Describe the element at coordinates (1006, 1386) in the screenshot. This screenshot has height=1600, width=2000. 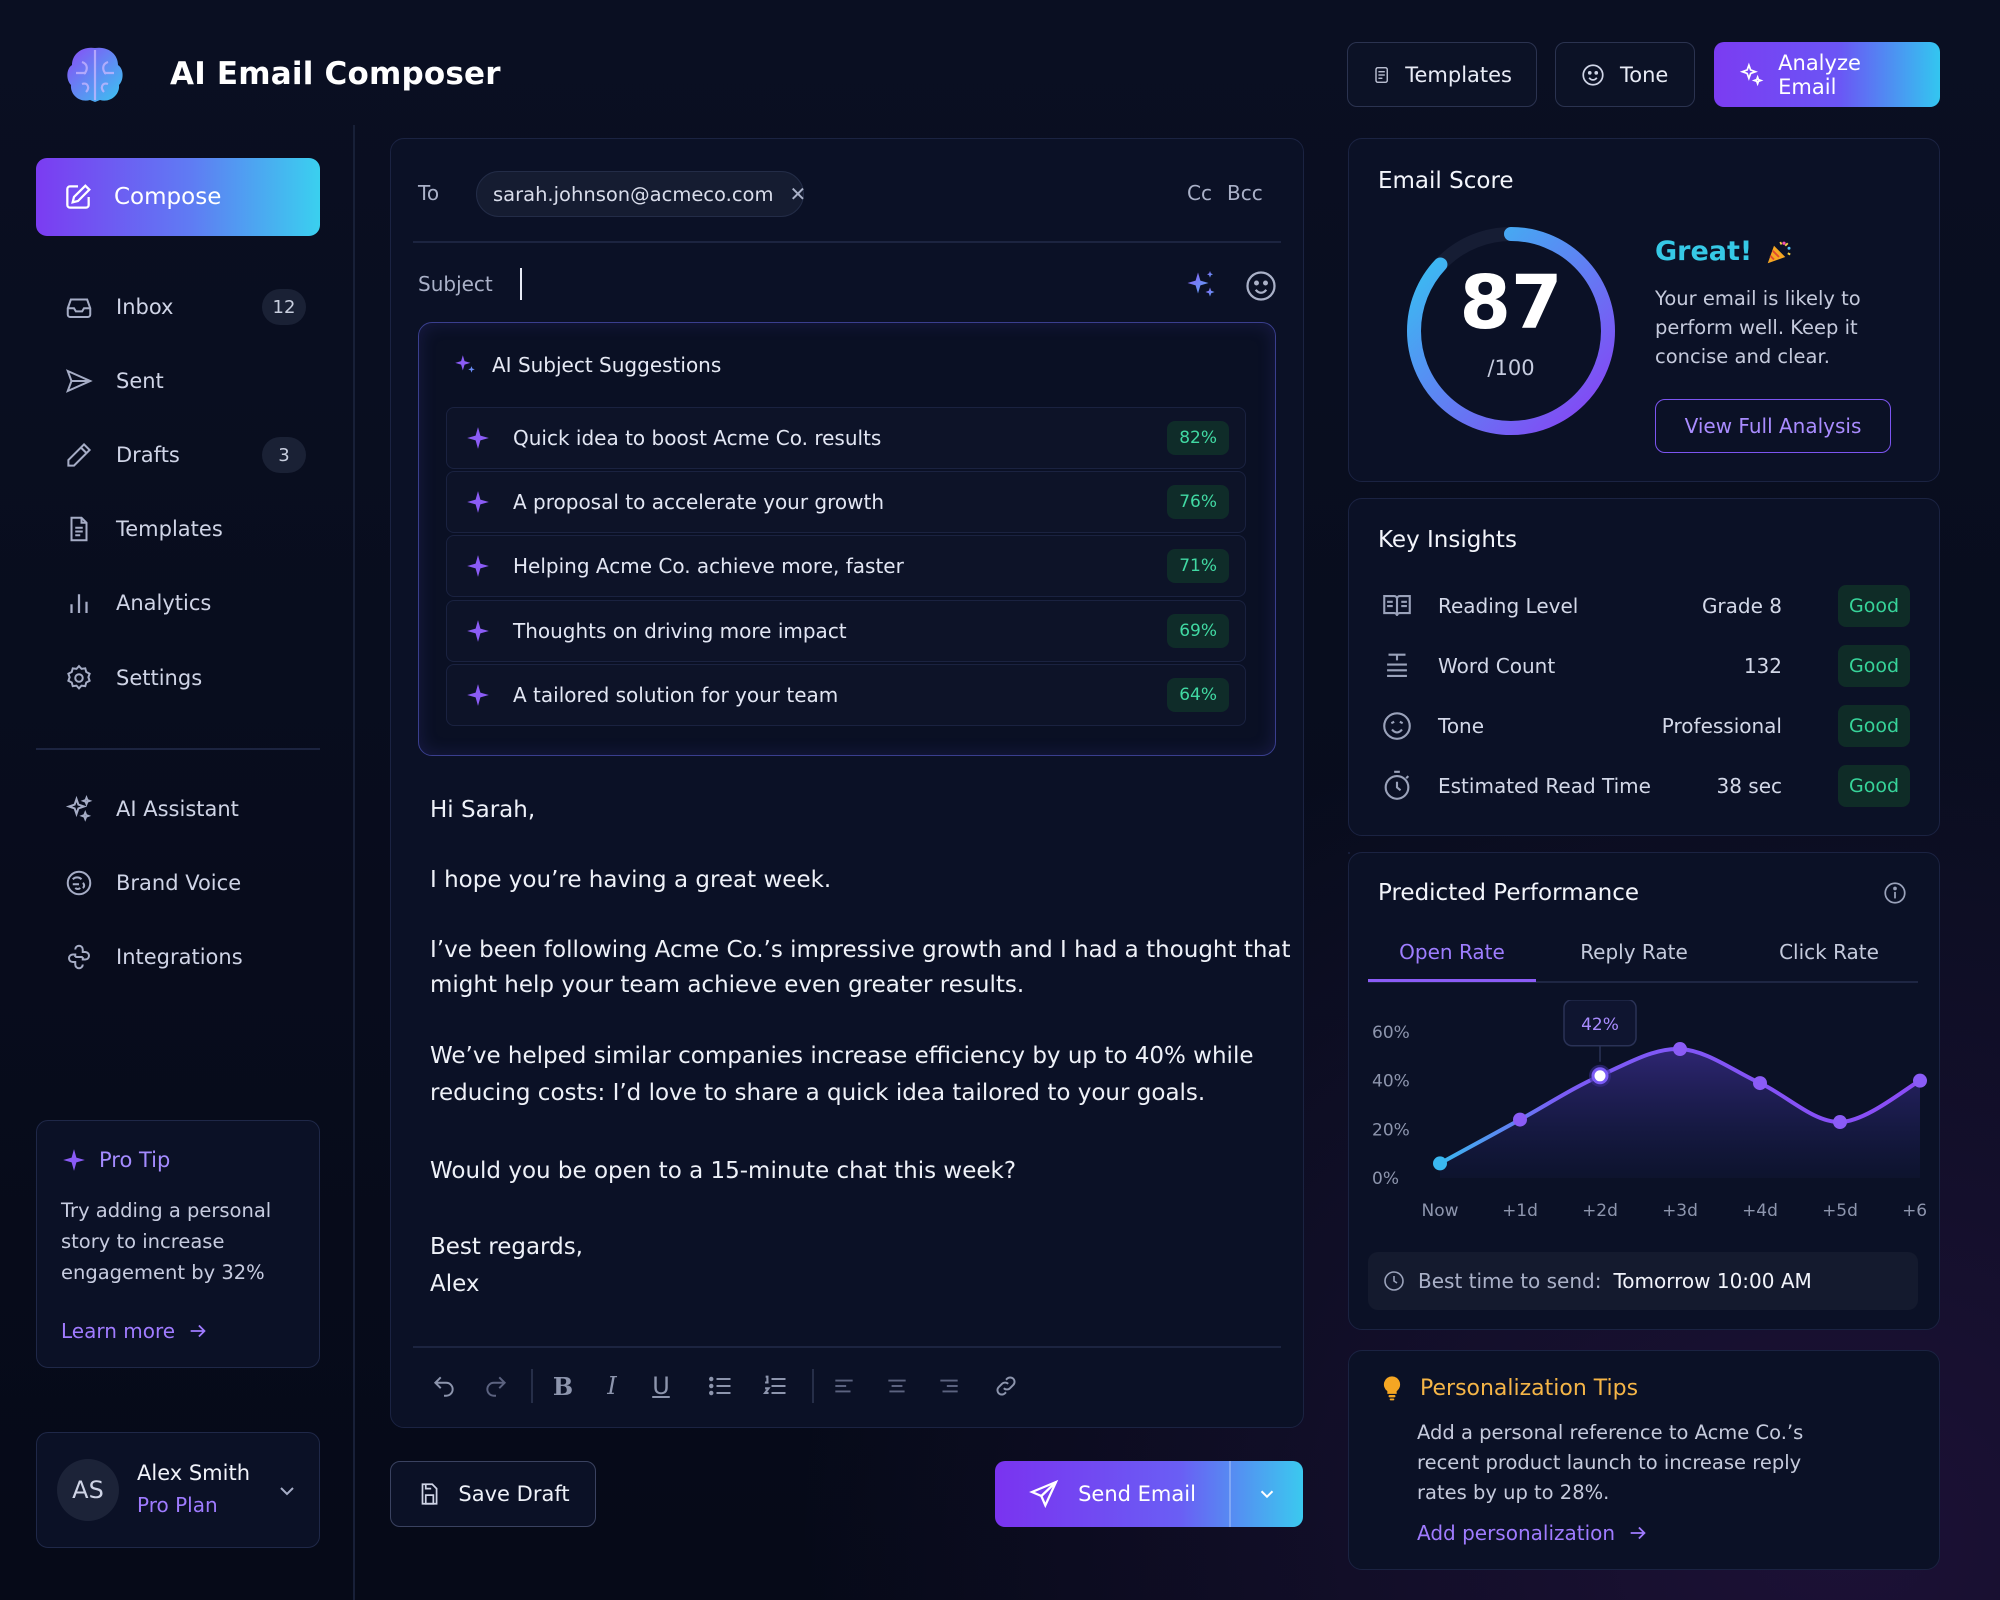
I see `link-icon` at that location.